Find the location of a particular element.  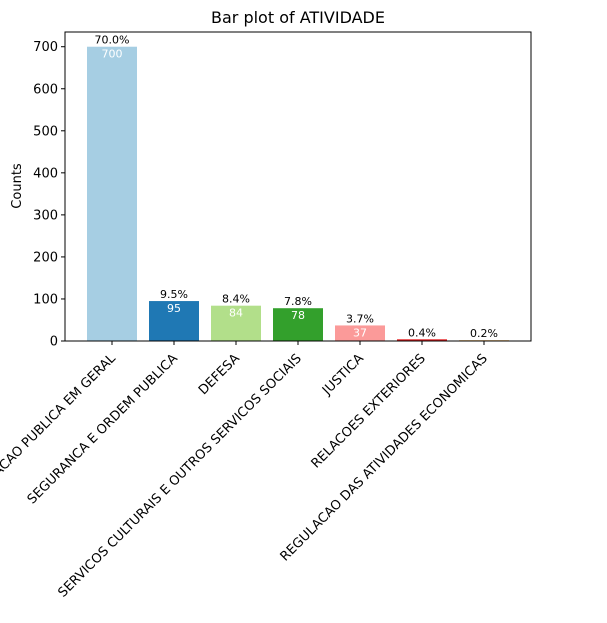

percent-label: 0.2% is located at coordinates (484, 333).